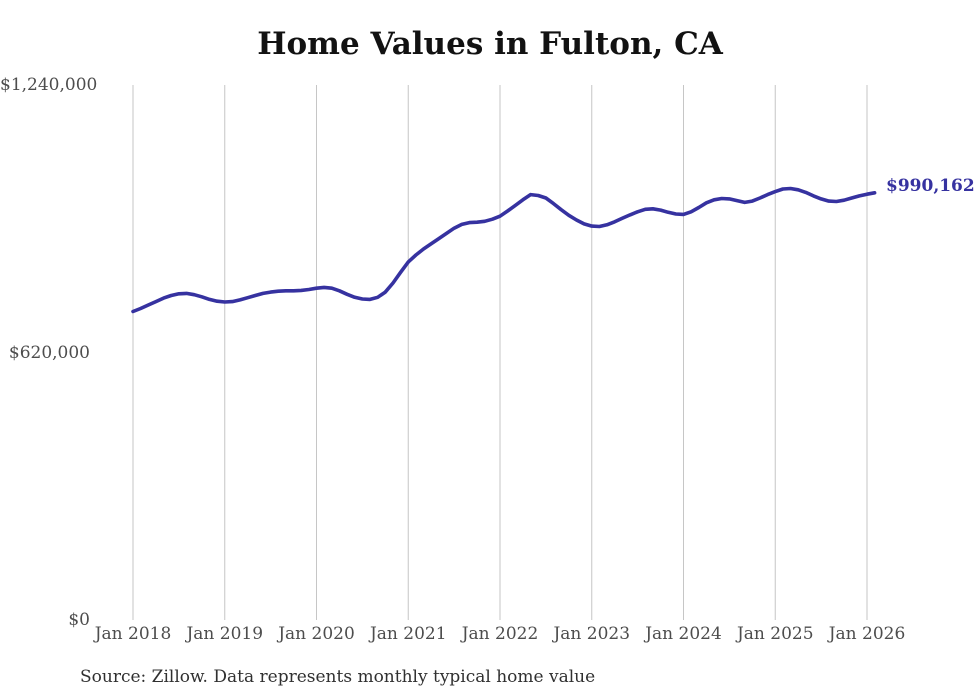  I want to click on home-value-line, so click(504, 250).